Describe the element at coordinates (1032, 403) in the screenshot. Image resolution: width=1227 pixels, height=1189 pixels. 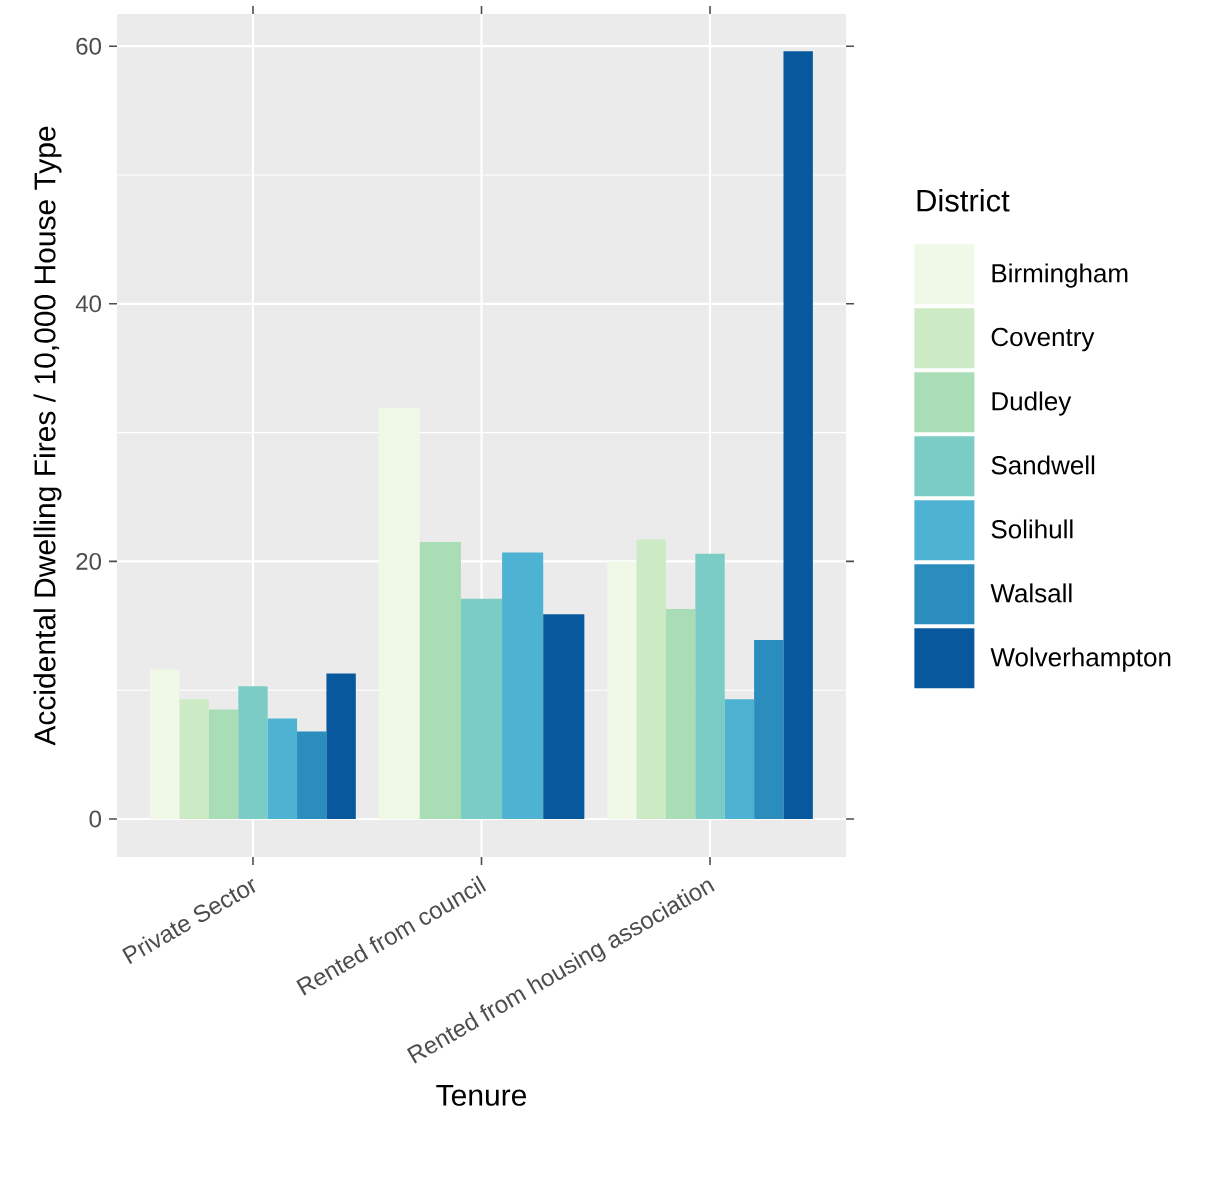
I see `legend-label: Dudley` at that location.